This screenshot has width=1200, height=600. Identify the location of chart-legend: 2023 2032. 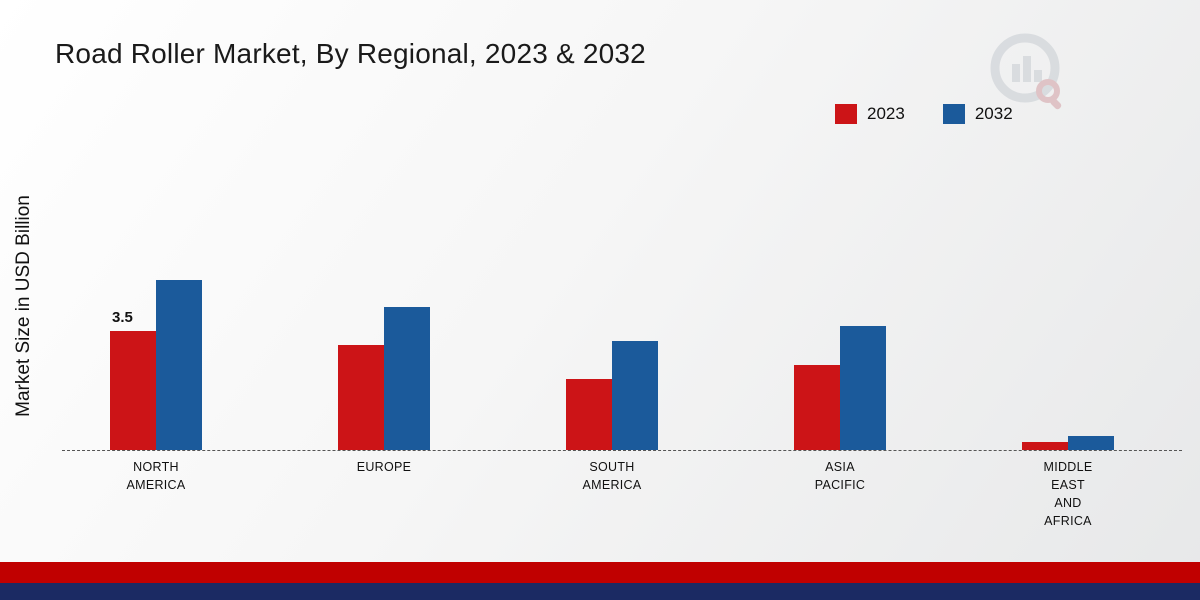
(924, 114).